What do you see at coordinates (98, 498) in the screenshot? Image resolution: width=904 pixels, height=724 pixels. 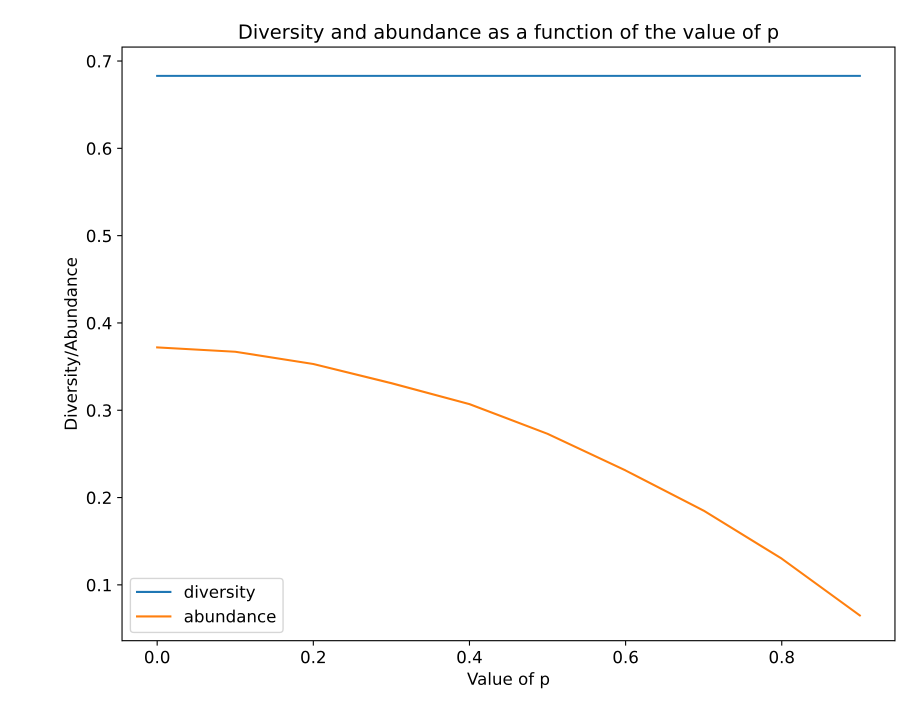 I see `y-tick-label: 0.2` at bounding box center [98, 498].